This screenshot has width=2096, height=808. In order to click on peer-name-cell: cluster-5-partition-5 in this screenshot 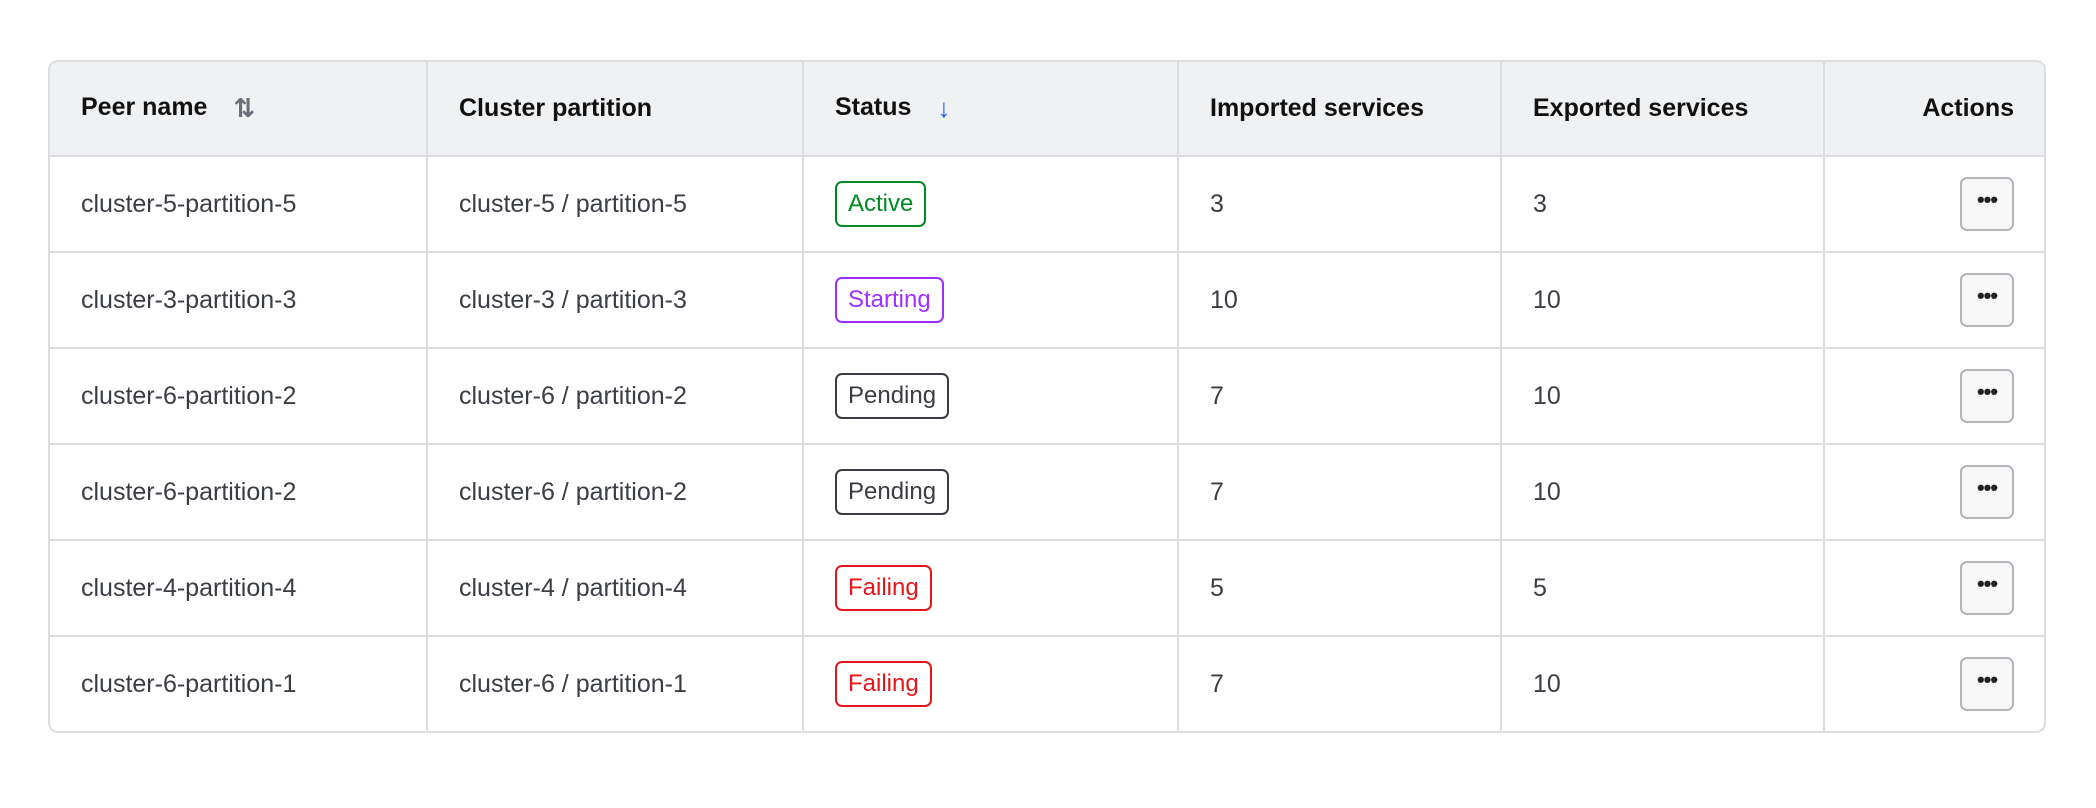, I will do `click(239, 204)`.